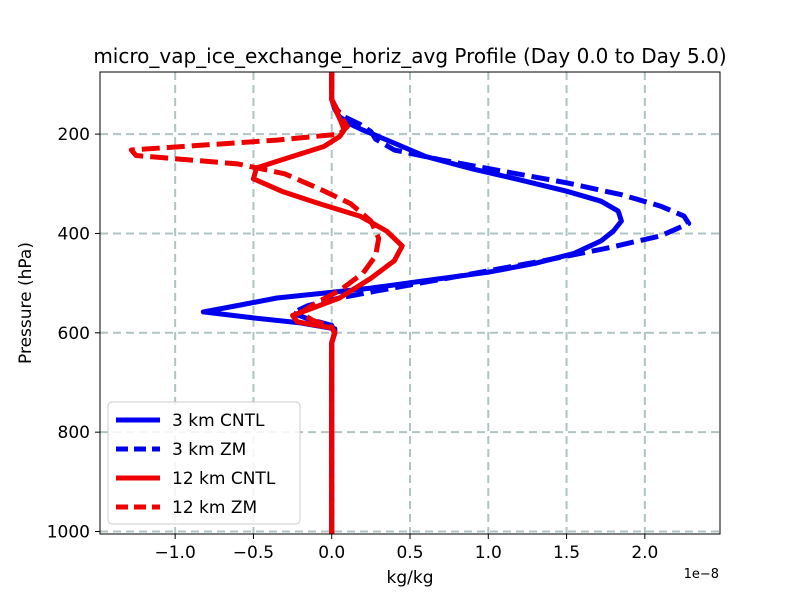 This screenshot has height=605, width=800. I want to click on legend-label-12-km-cntl: 12 km CNTL, so click(224, 479).